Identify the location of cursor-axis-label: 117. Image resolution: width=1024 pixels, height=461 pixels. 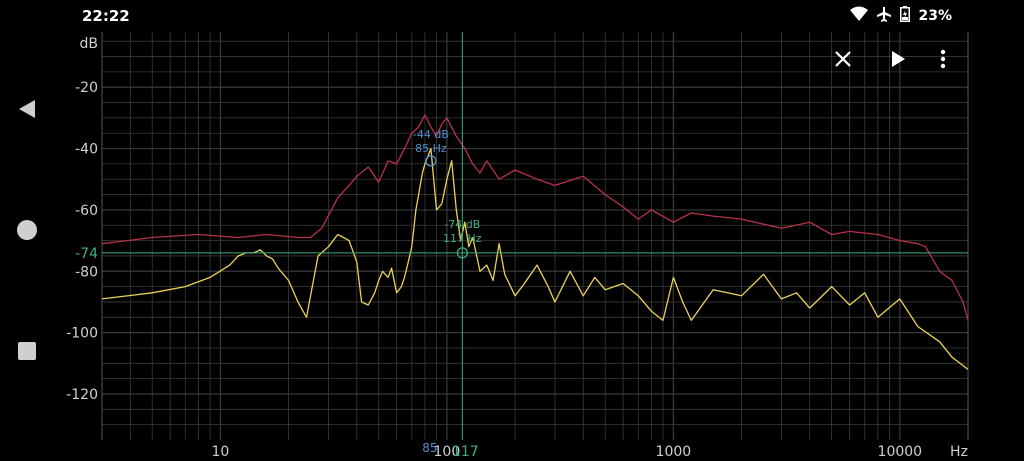
(465, 452).